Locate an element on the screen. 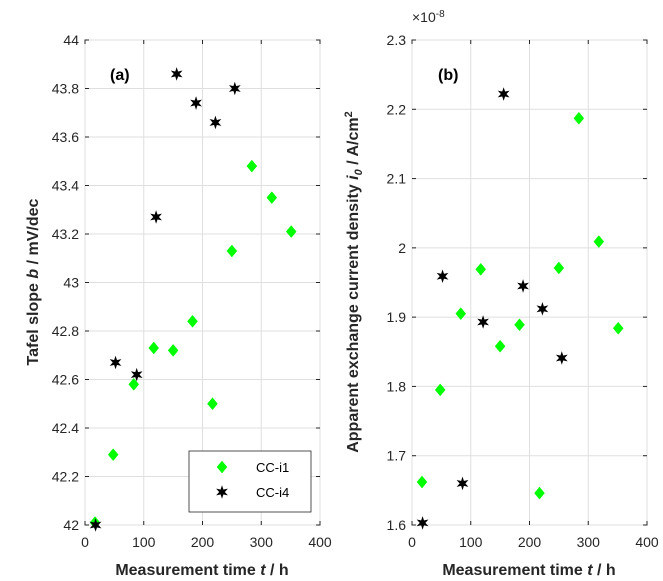 The width and height of the screenshot is (663, 581). legend-marker-cc-i4 is located at coordinates (222, 492).